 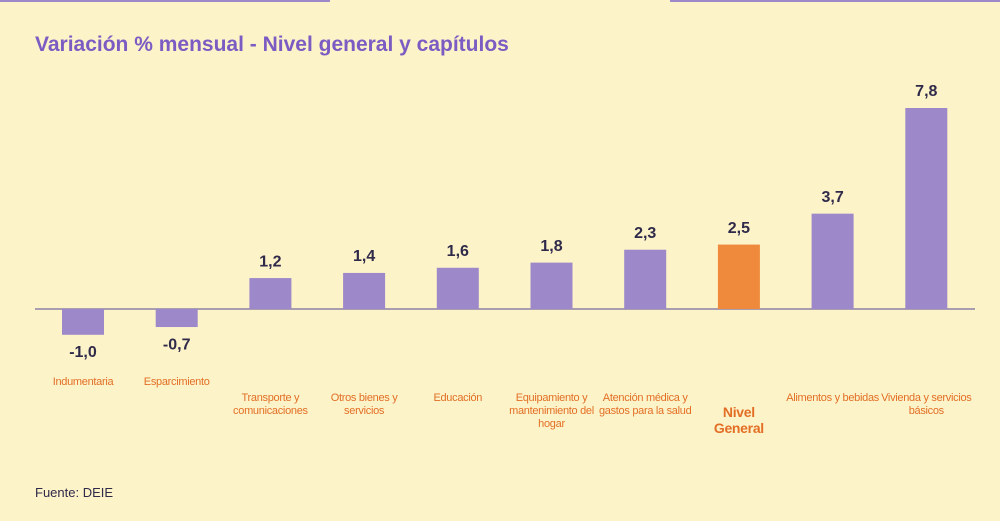 What do you see at coordinates (739, 228) in the screenshot?
I see `value-label: 2,5` at bounding box center [739, 228].